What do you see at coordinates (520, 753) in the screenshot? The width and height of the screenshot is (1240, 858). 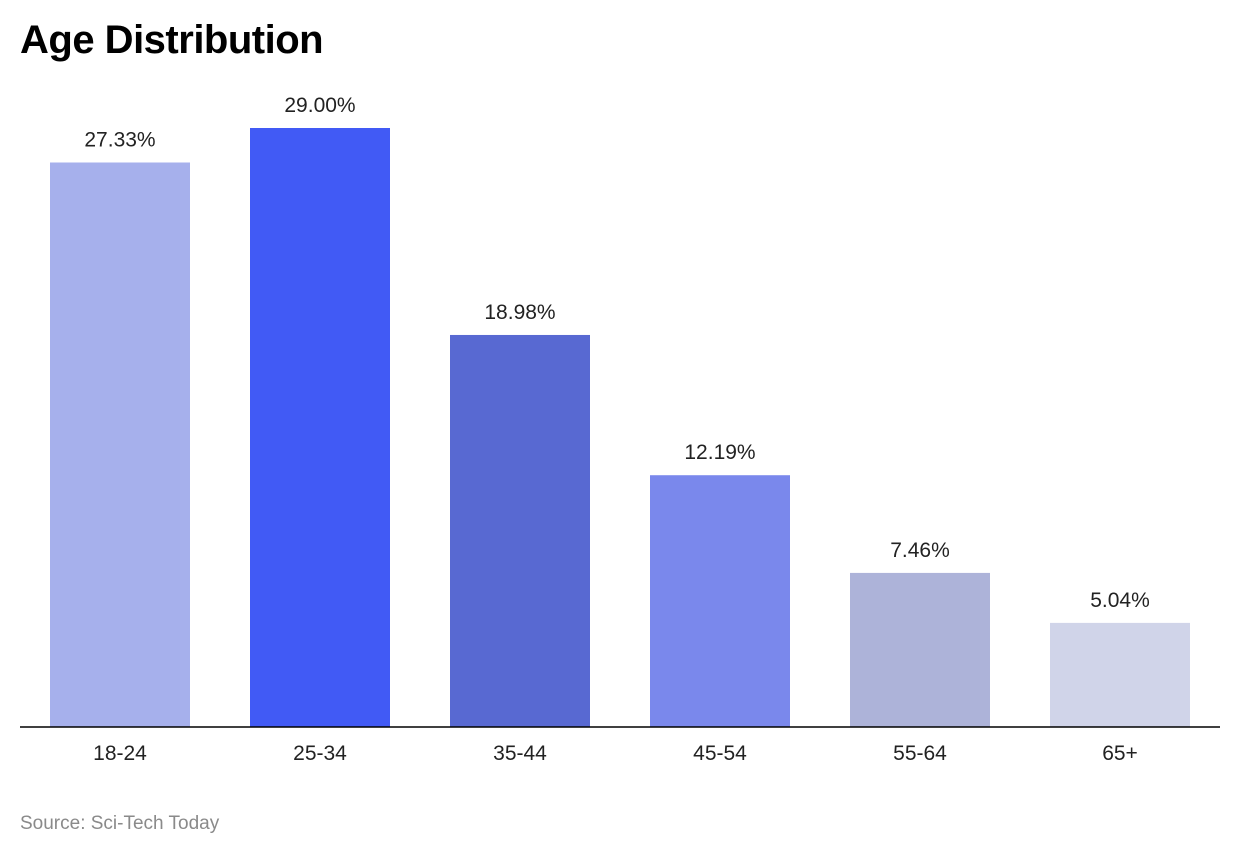 I see `x-tick-label-35-44: 35-44` at bounding box center [520, 753].